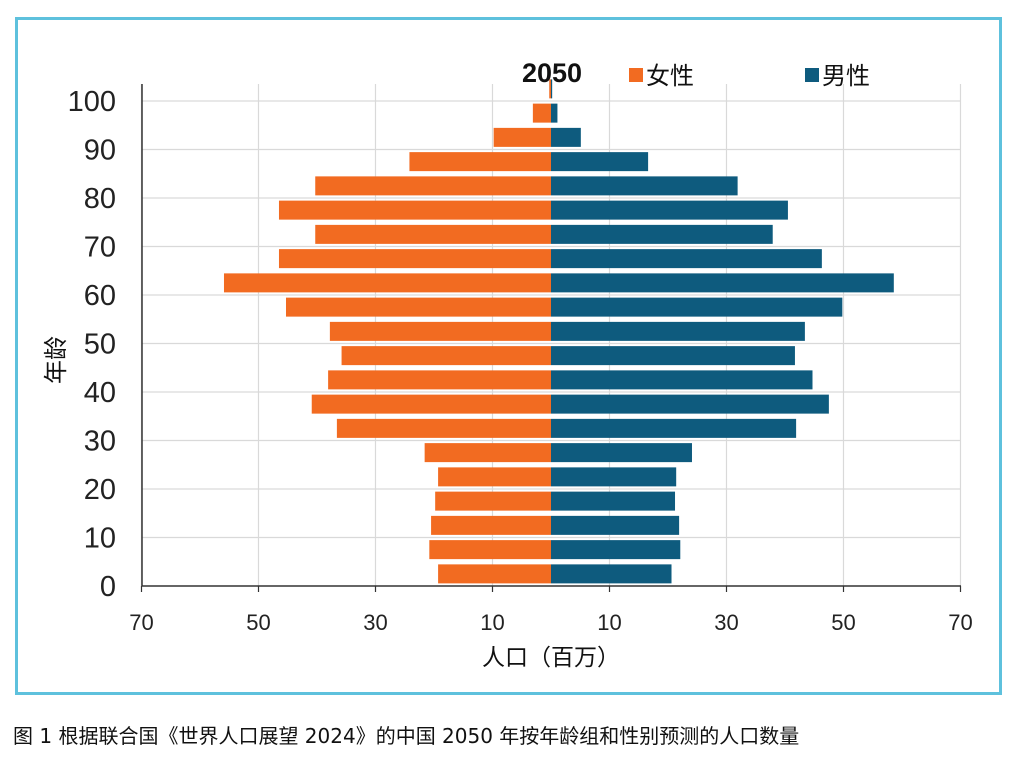 This screenshot has width=1017, height=763. What do you see at coordinates (100, 539) in the screenshot?
I see `y-tick-label: 10` at bounding box center [100, 539].